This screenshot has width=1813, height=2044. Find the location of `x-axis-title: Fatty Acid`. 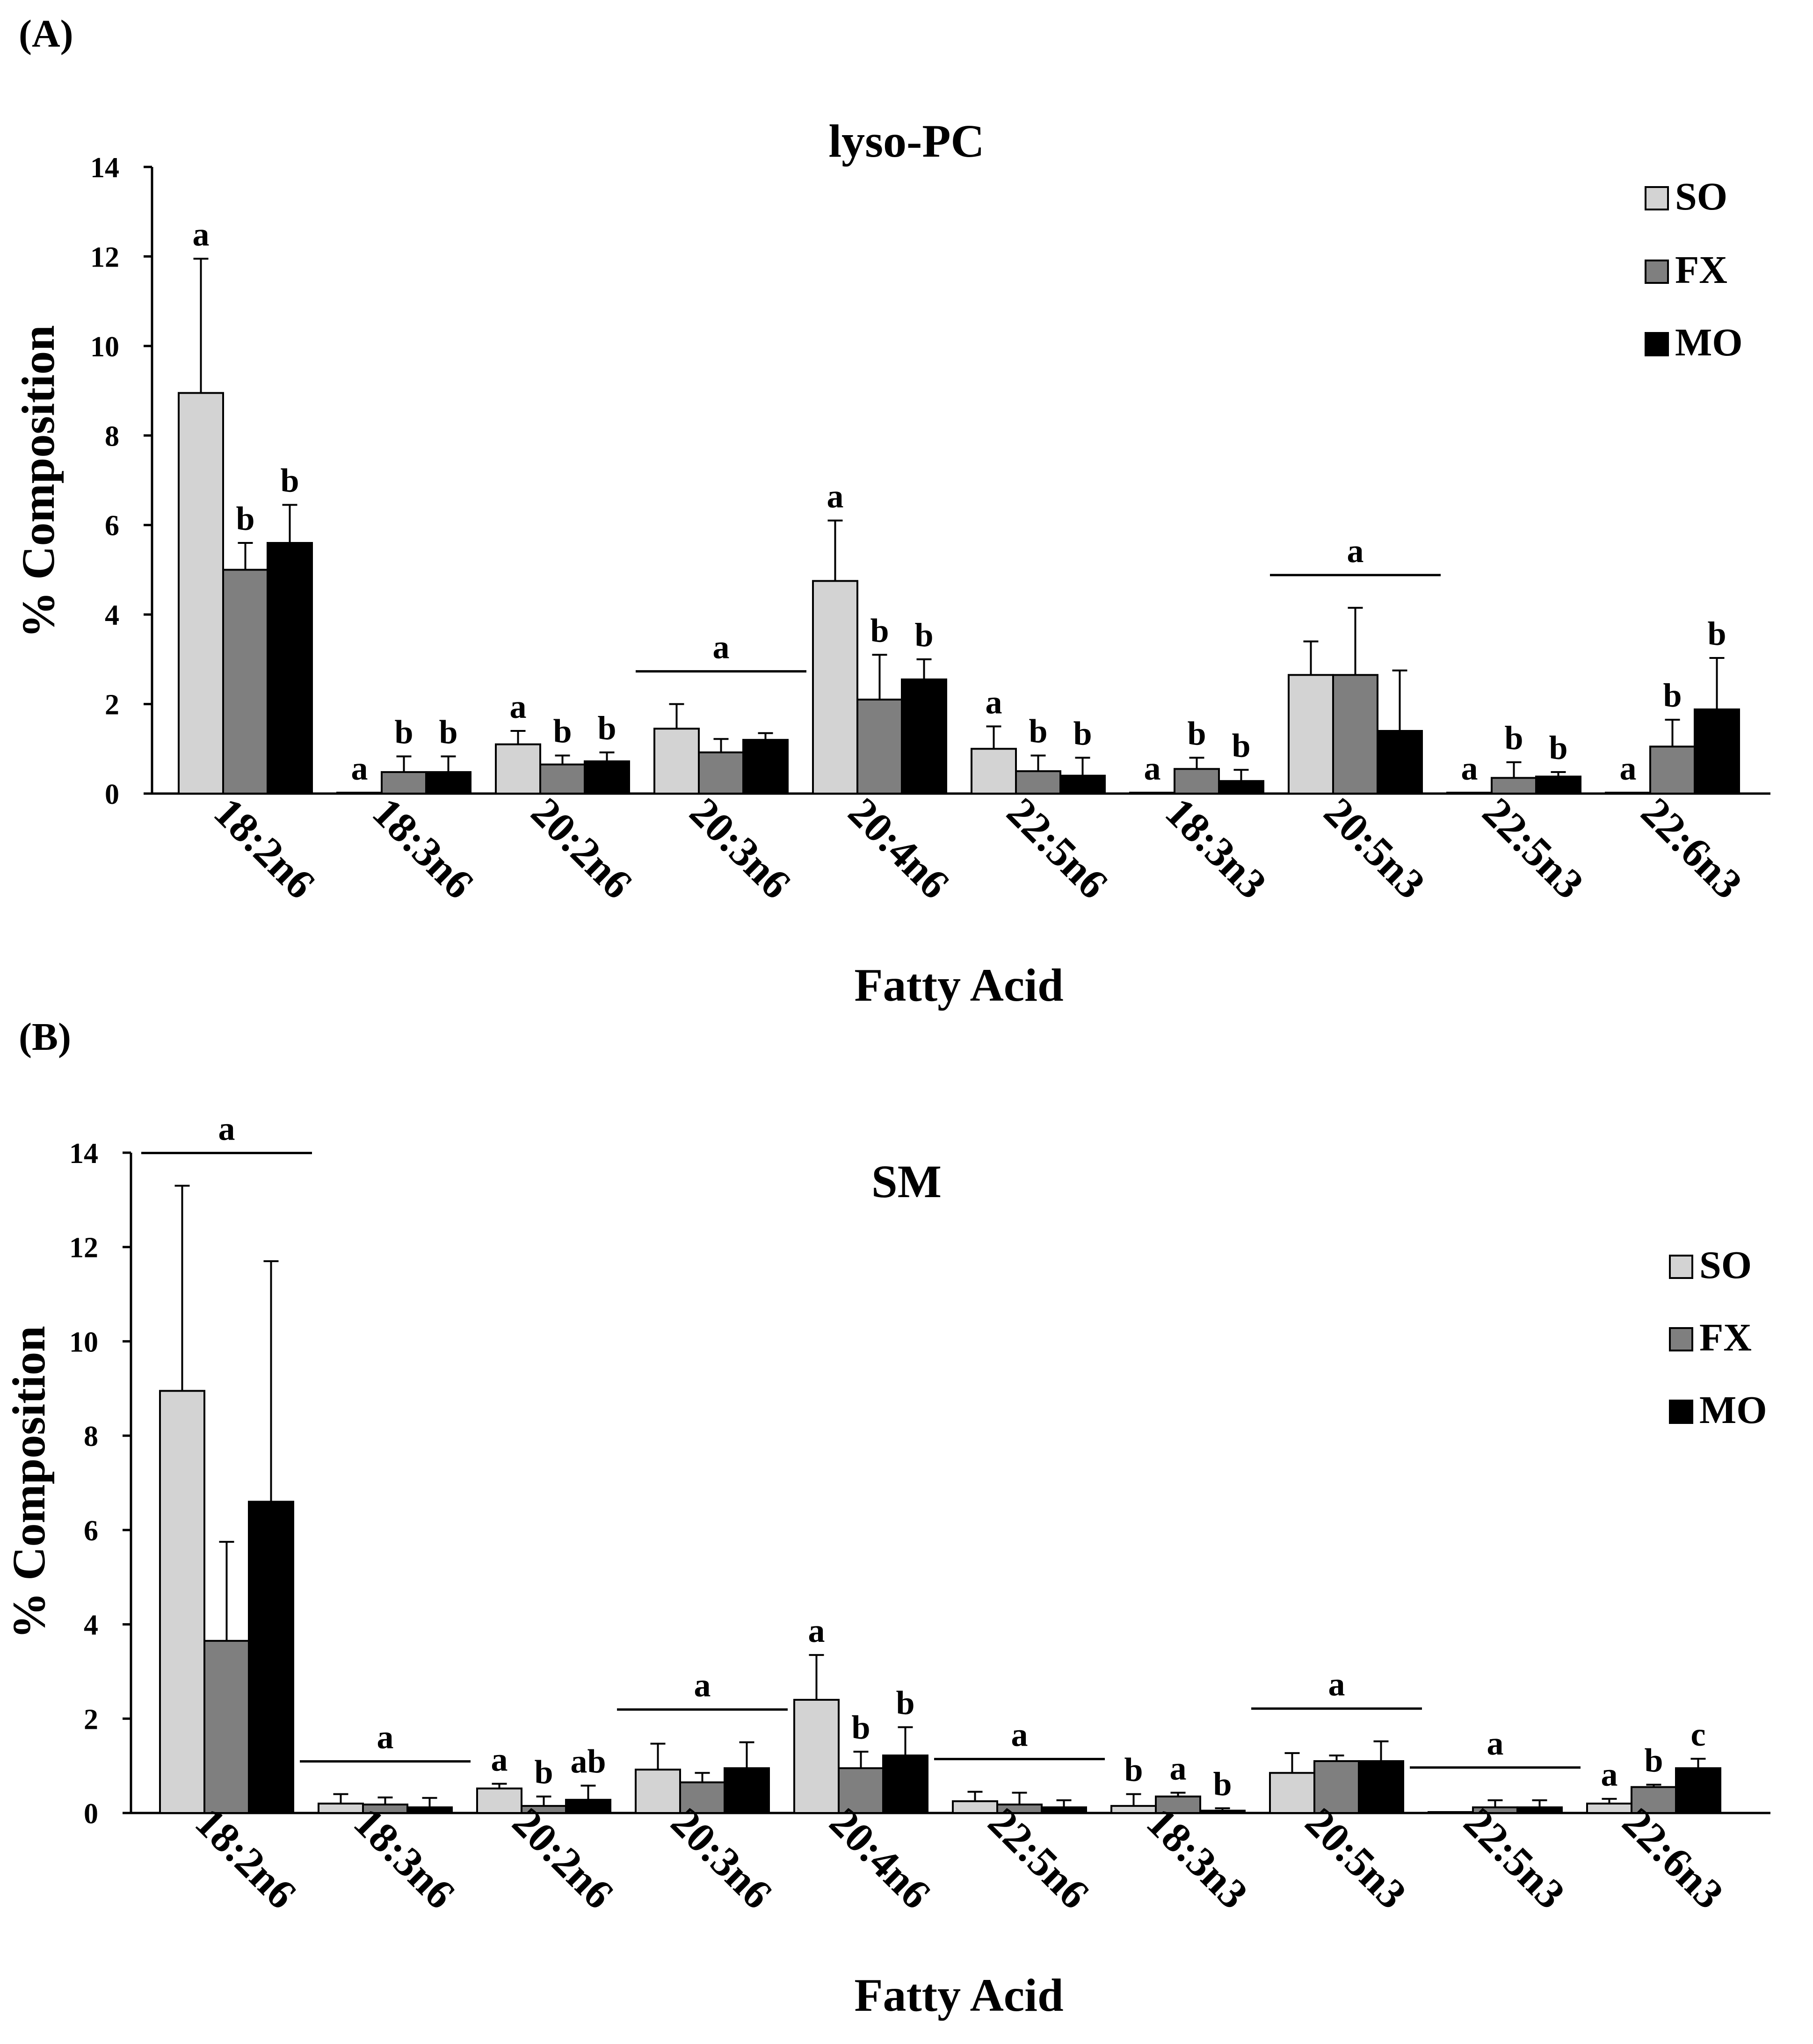

x-axis-title: Fatty Acid is located at coordinates (958, 1995).